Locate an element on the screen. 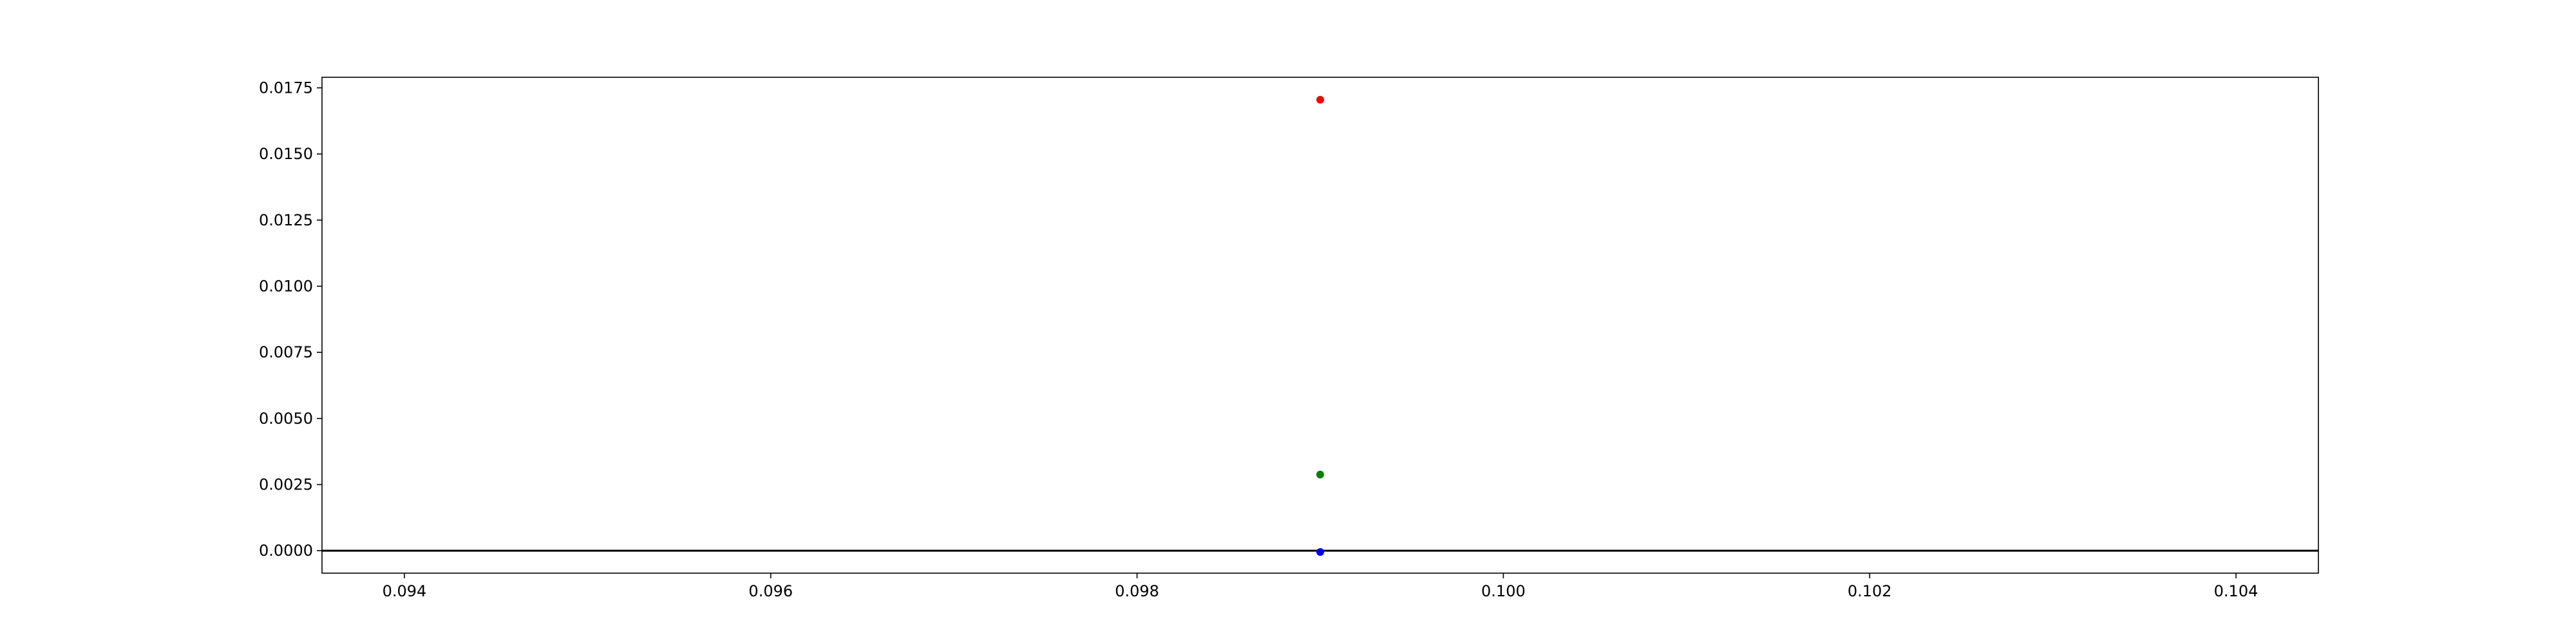  x-tick-label: 0.094 is located at coordinates (405, 591).